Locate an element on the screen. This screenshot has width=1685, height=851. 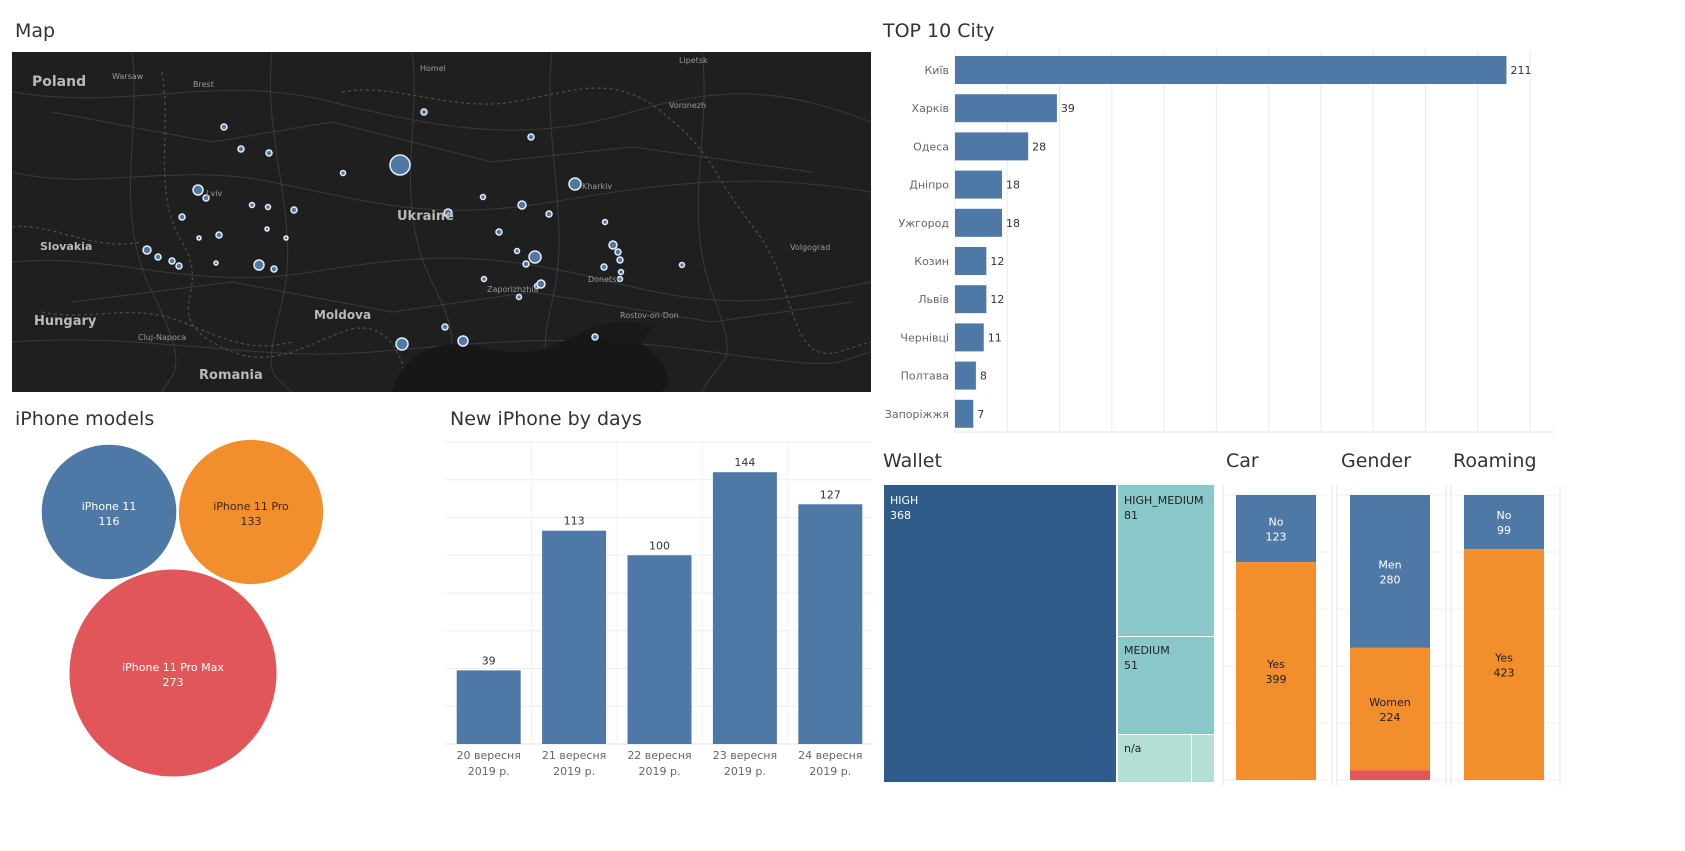
roaming-chart: No 99 Yes 423 is located at coordinates (1506, 632).